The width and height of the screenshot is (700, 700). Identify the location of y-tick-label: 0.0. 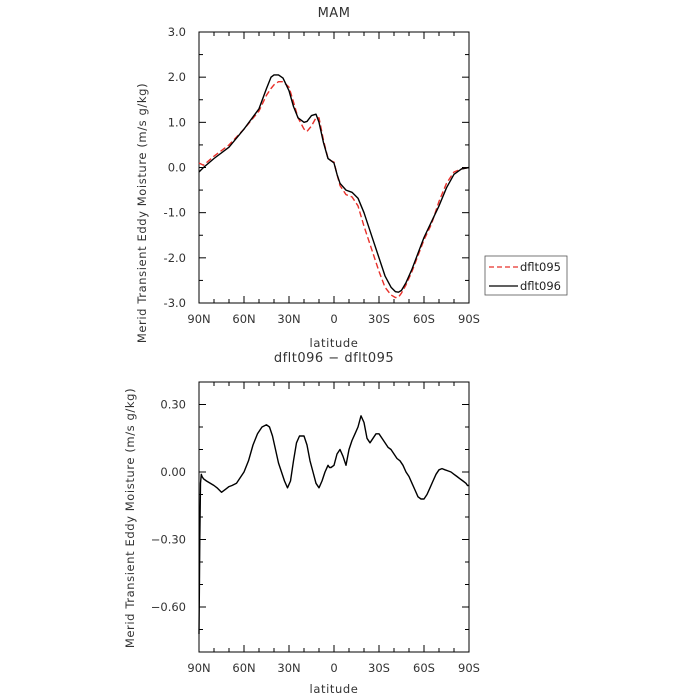
(177, 168).